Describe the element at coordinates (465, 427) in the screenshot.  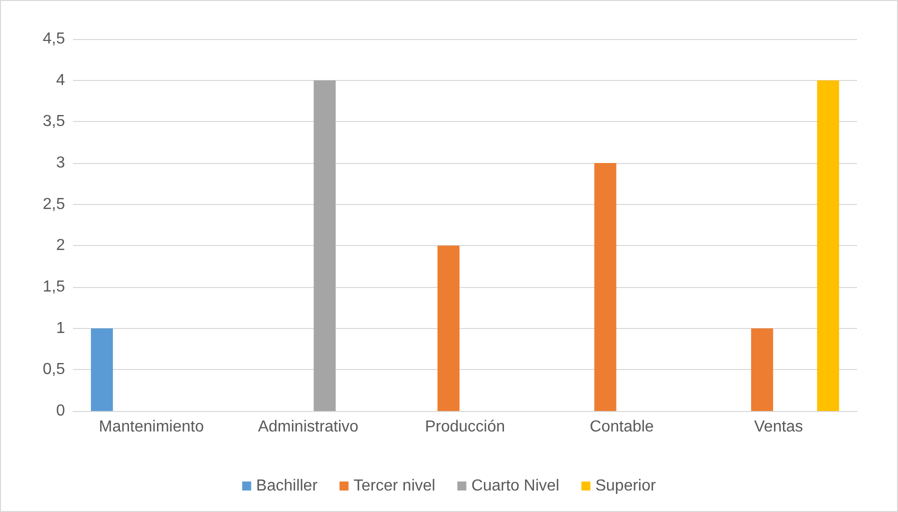
I see `x-tick-label: Producción` at that location.